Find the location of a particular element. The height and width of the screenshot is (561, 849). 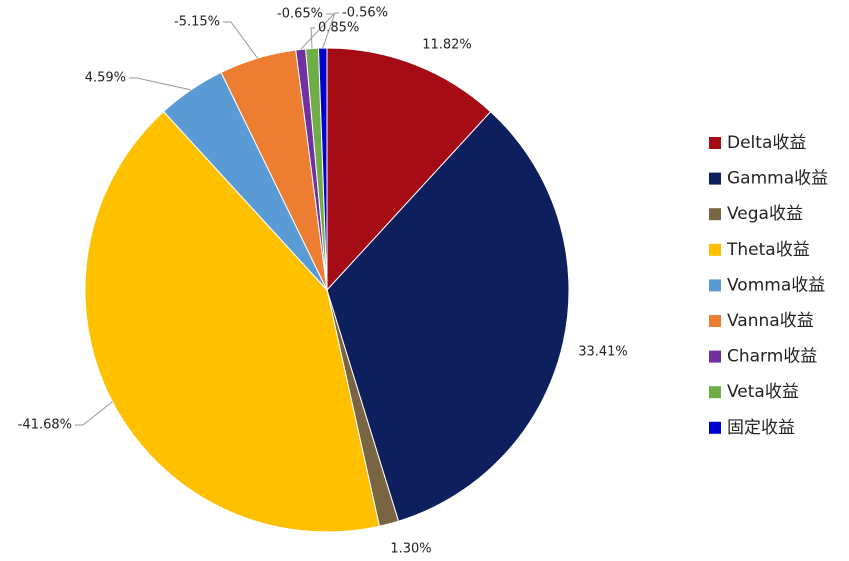

data-label: -5.15% is located at coordinates (197, 22).